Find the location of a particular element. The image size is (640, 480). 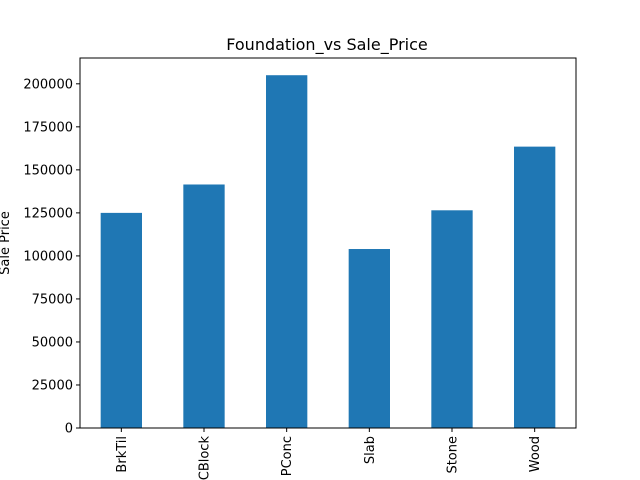

y-tick-label: 25000 is located at coordinates (52, 385).